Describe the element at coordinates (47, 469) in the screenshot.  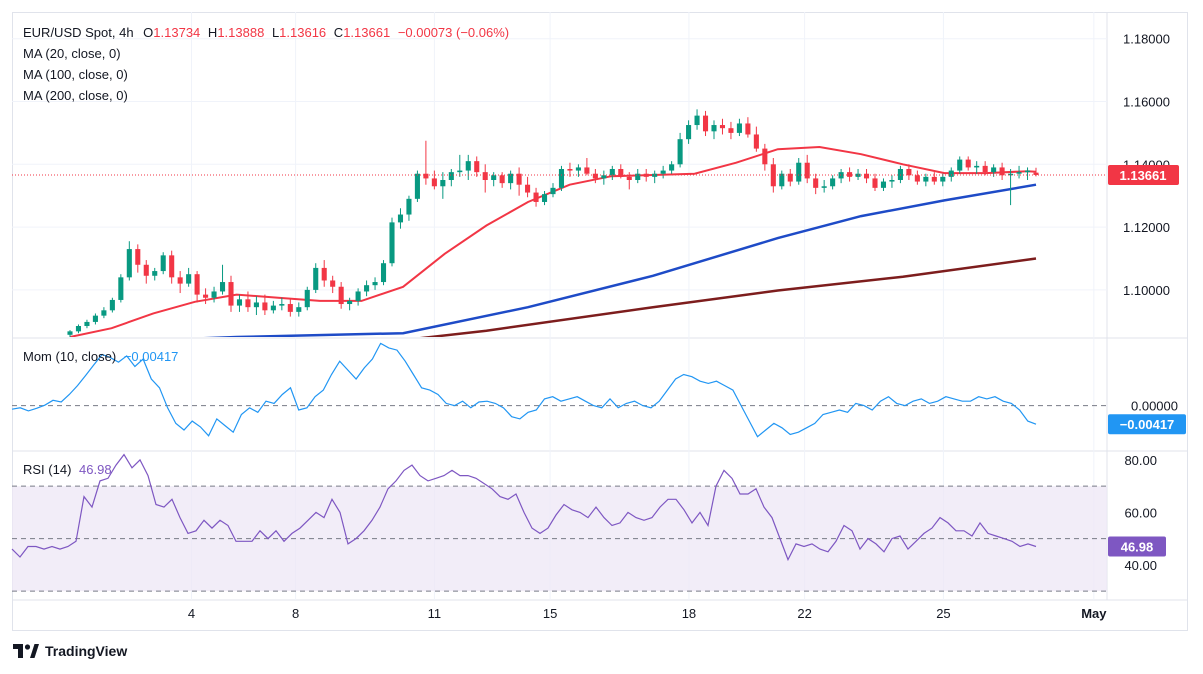
I see `rsi-label: RSI (14)` at that location.